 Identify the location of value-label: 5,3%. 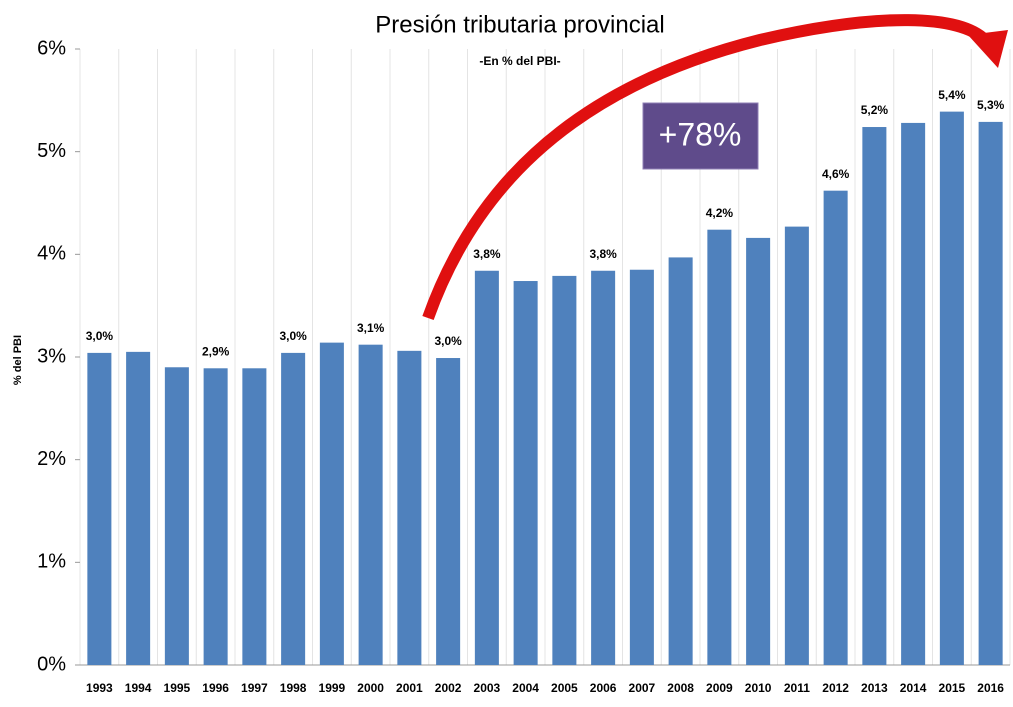
(991, 105).